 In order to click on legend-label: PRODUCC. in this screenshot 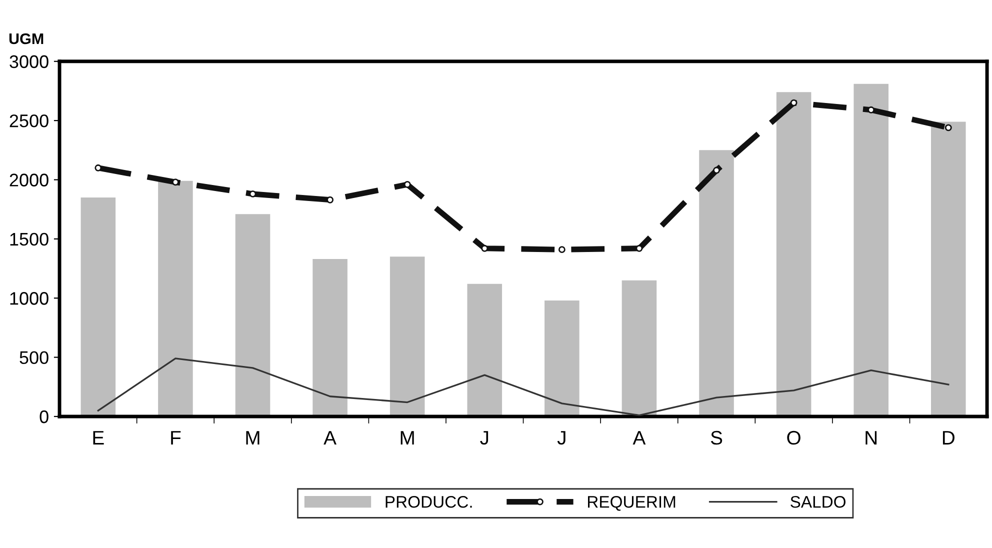, I will do `click(429, 502)`.